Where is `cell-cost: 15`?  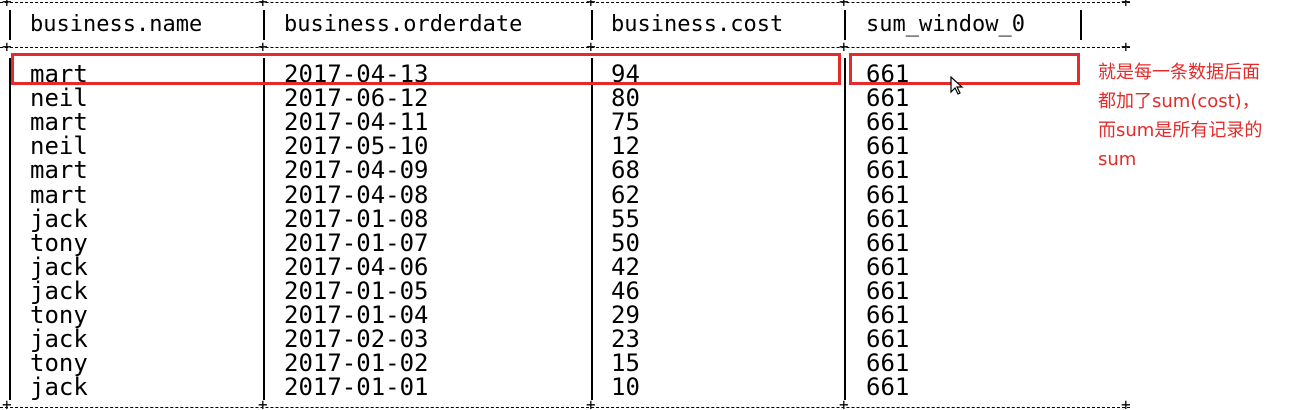 cell-cost: 15 is located at coordinates (625, 363).